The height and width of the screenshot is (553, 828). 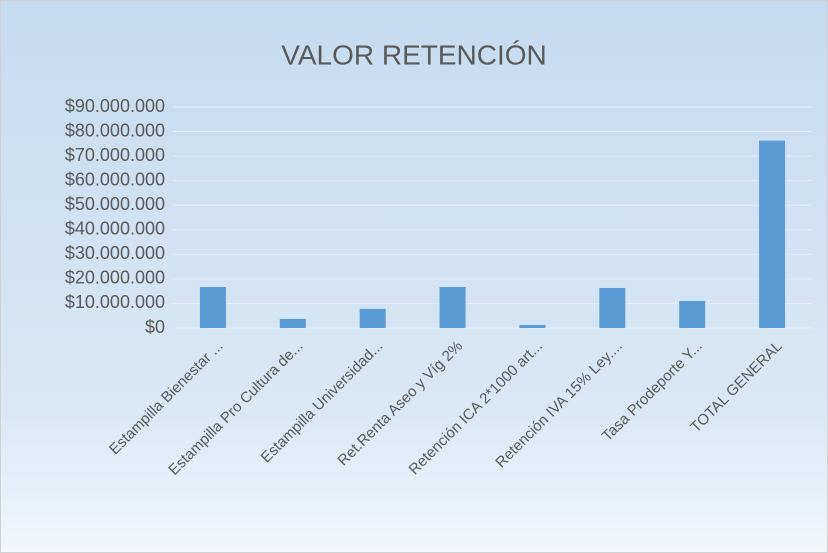 I want to click on y-tick-label: $40.000.000, so click(x=115, y=229).